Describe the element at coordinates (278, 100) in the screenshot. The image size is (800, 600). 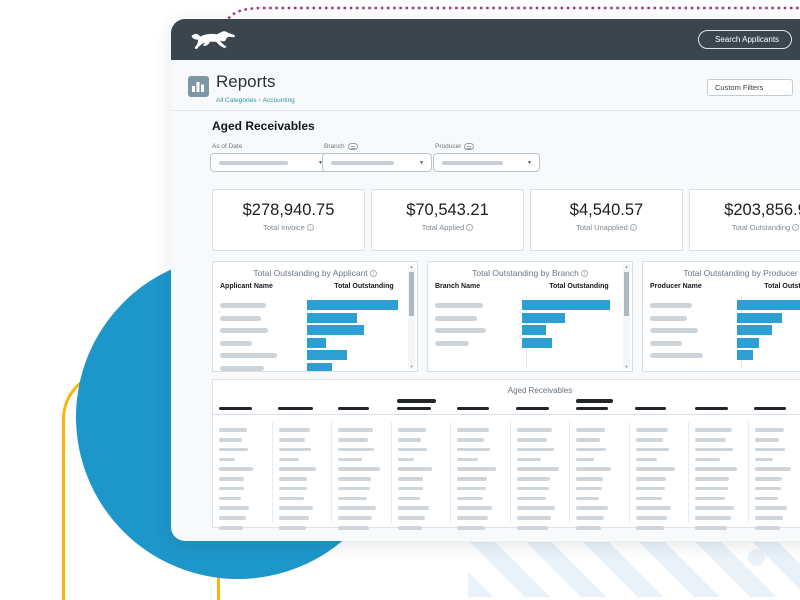
I see `breadcrumb-accounting: Accounting` at that location.